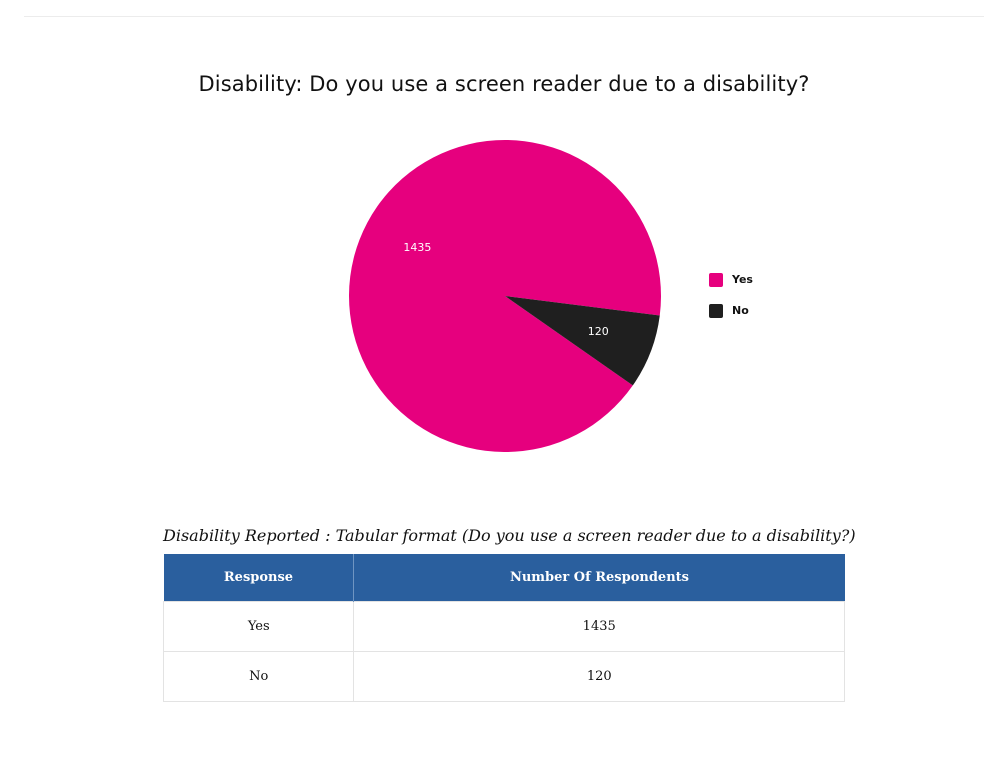 This screenshot has width=999, height=771. I want to click on pie-value-label-no: 120, so click(598, 331).